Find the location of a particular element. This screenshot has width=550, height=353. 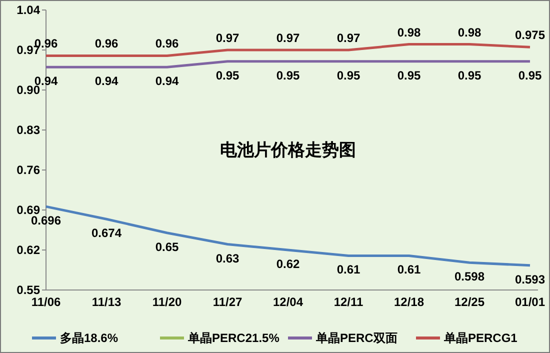

x-tick-label: 11/06 is located at coordinates (46, 302).